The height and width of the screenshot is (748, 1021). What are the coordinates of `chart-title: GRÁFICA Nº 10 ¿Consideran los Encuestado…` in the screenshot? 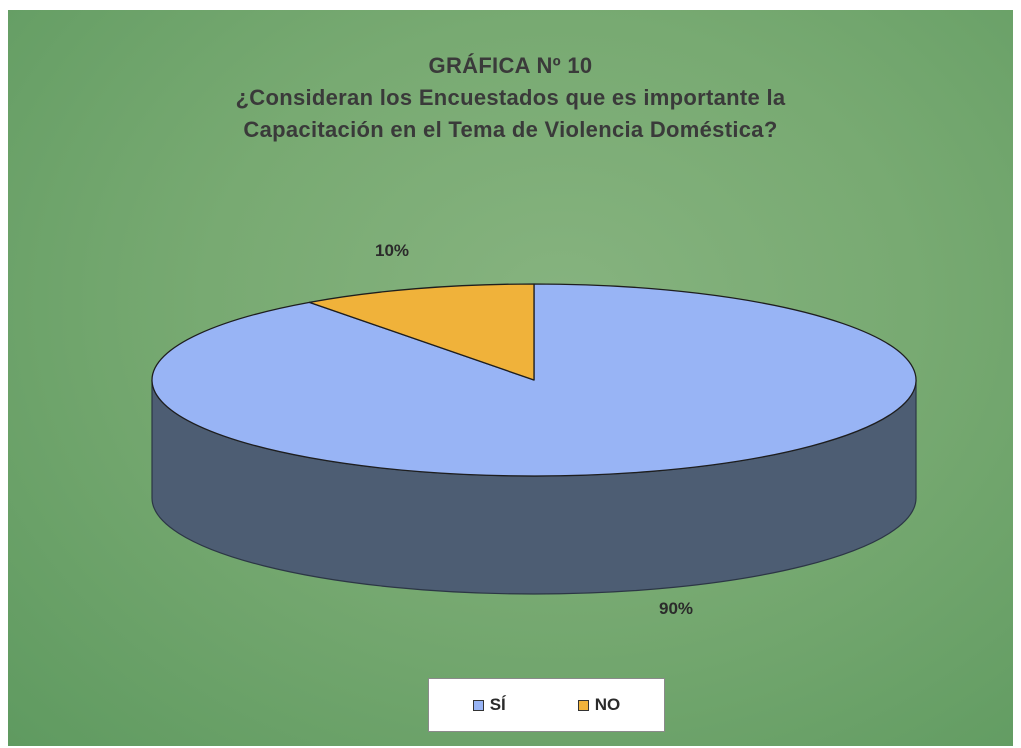 It's located at (510, 98).